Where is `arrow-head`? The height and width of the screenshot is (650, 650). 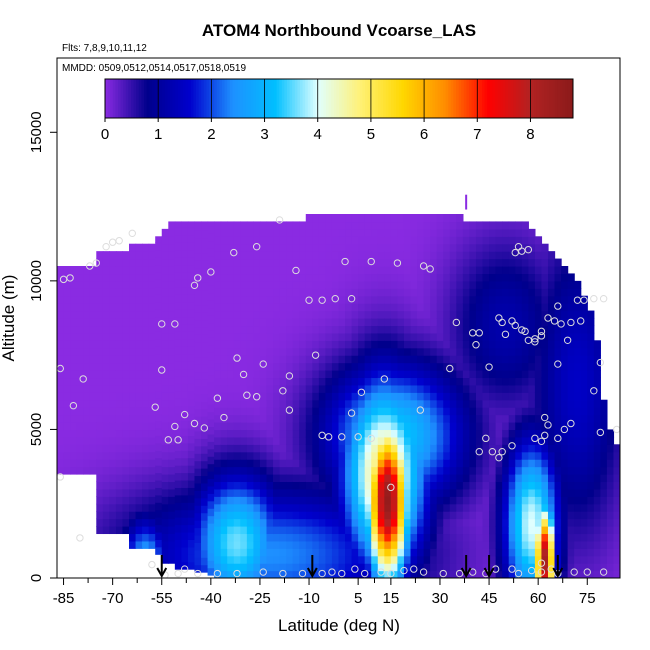
arrow-head is located at coordinates (312, 573).